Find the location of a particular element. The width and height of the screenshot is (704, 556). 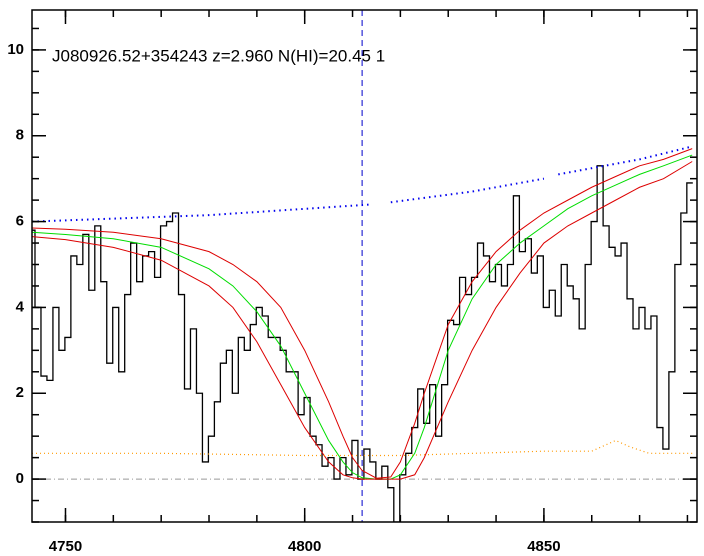

x-tick-label: 4800 is located at coordinates (304, 546).